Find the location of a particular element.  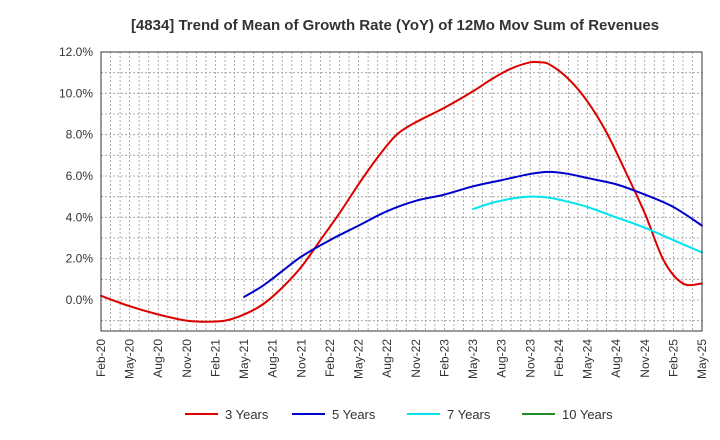

legend-label-3-years: 3 Years is located at coordinates (247, 414).